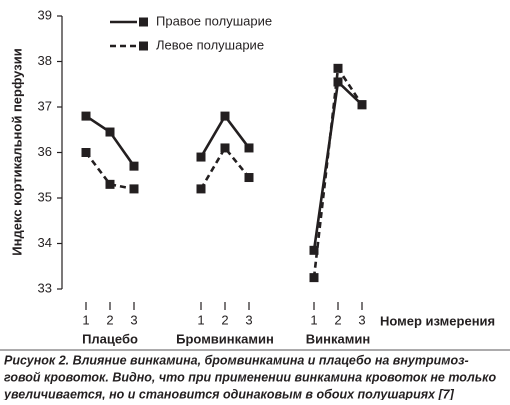  What do you see at coordinates (437, 320) in the screenshot?
I see `x-axis-label: Номер измерения` at bounding box center [437, 320].